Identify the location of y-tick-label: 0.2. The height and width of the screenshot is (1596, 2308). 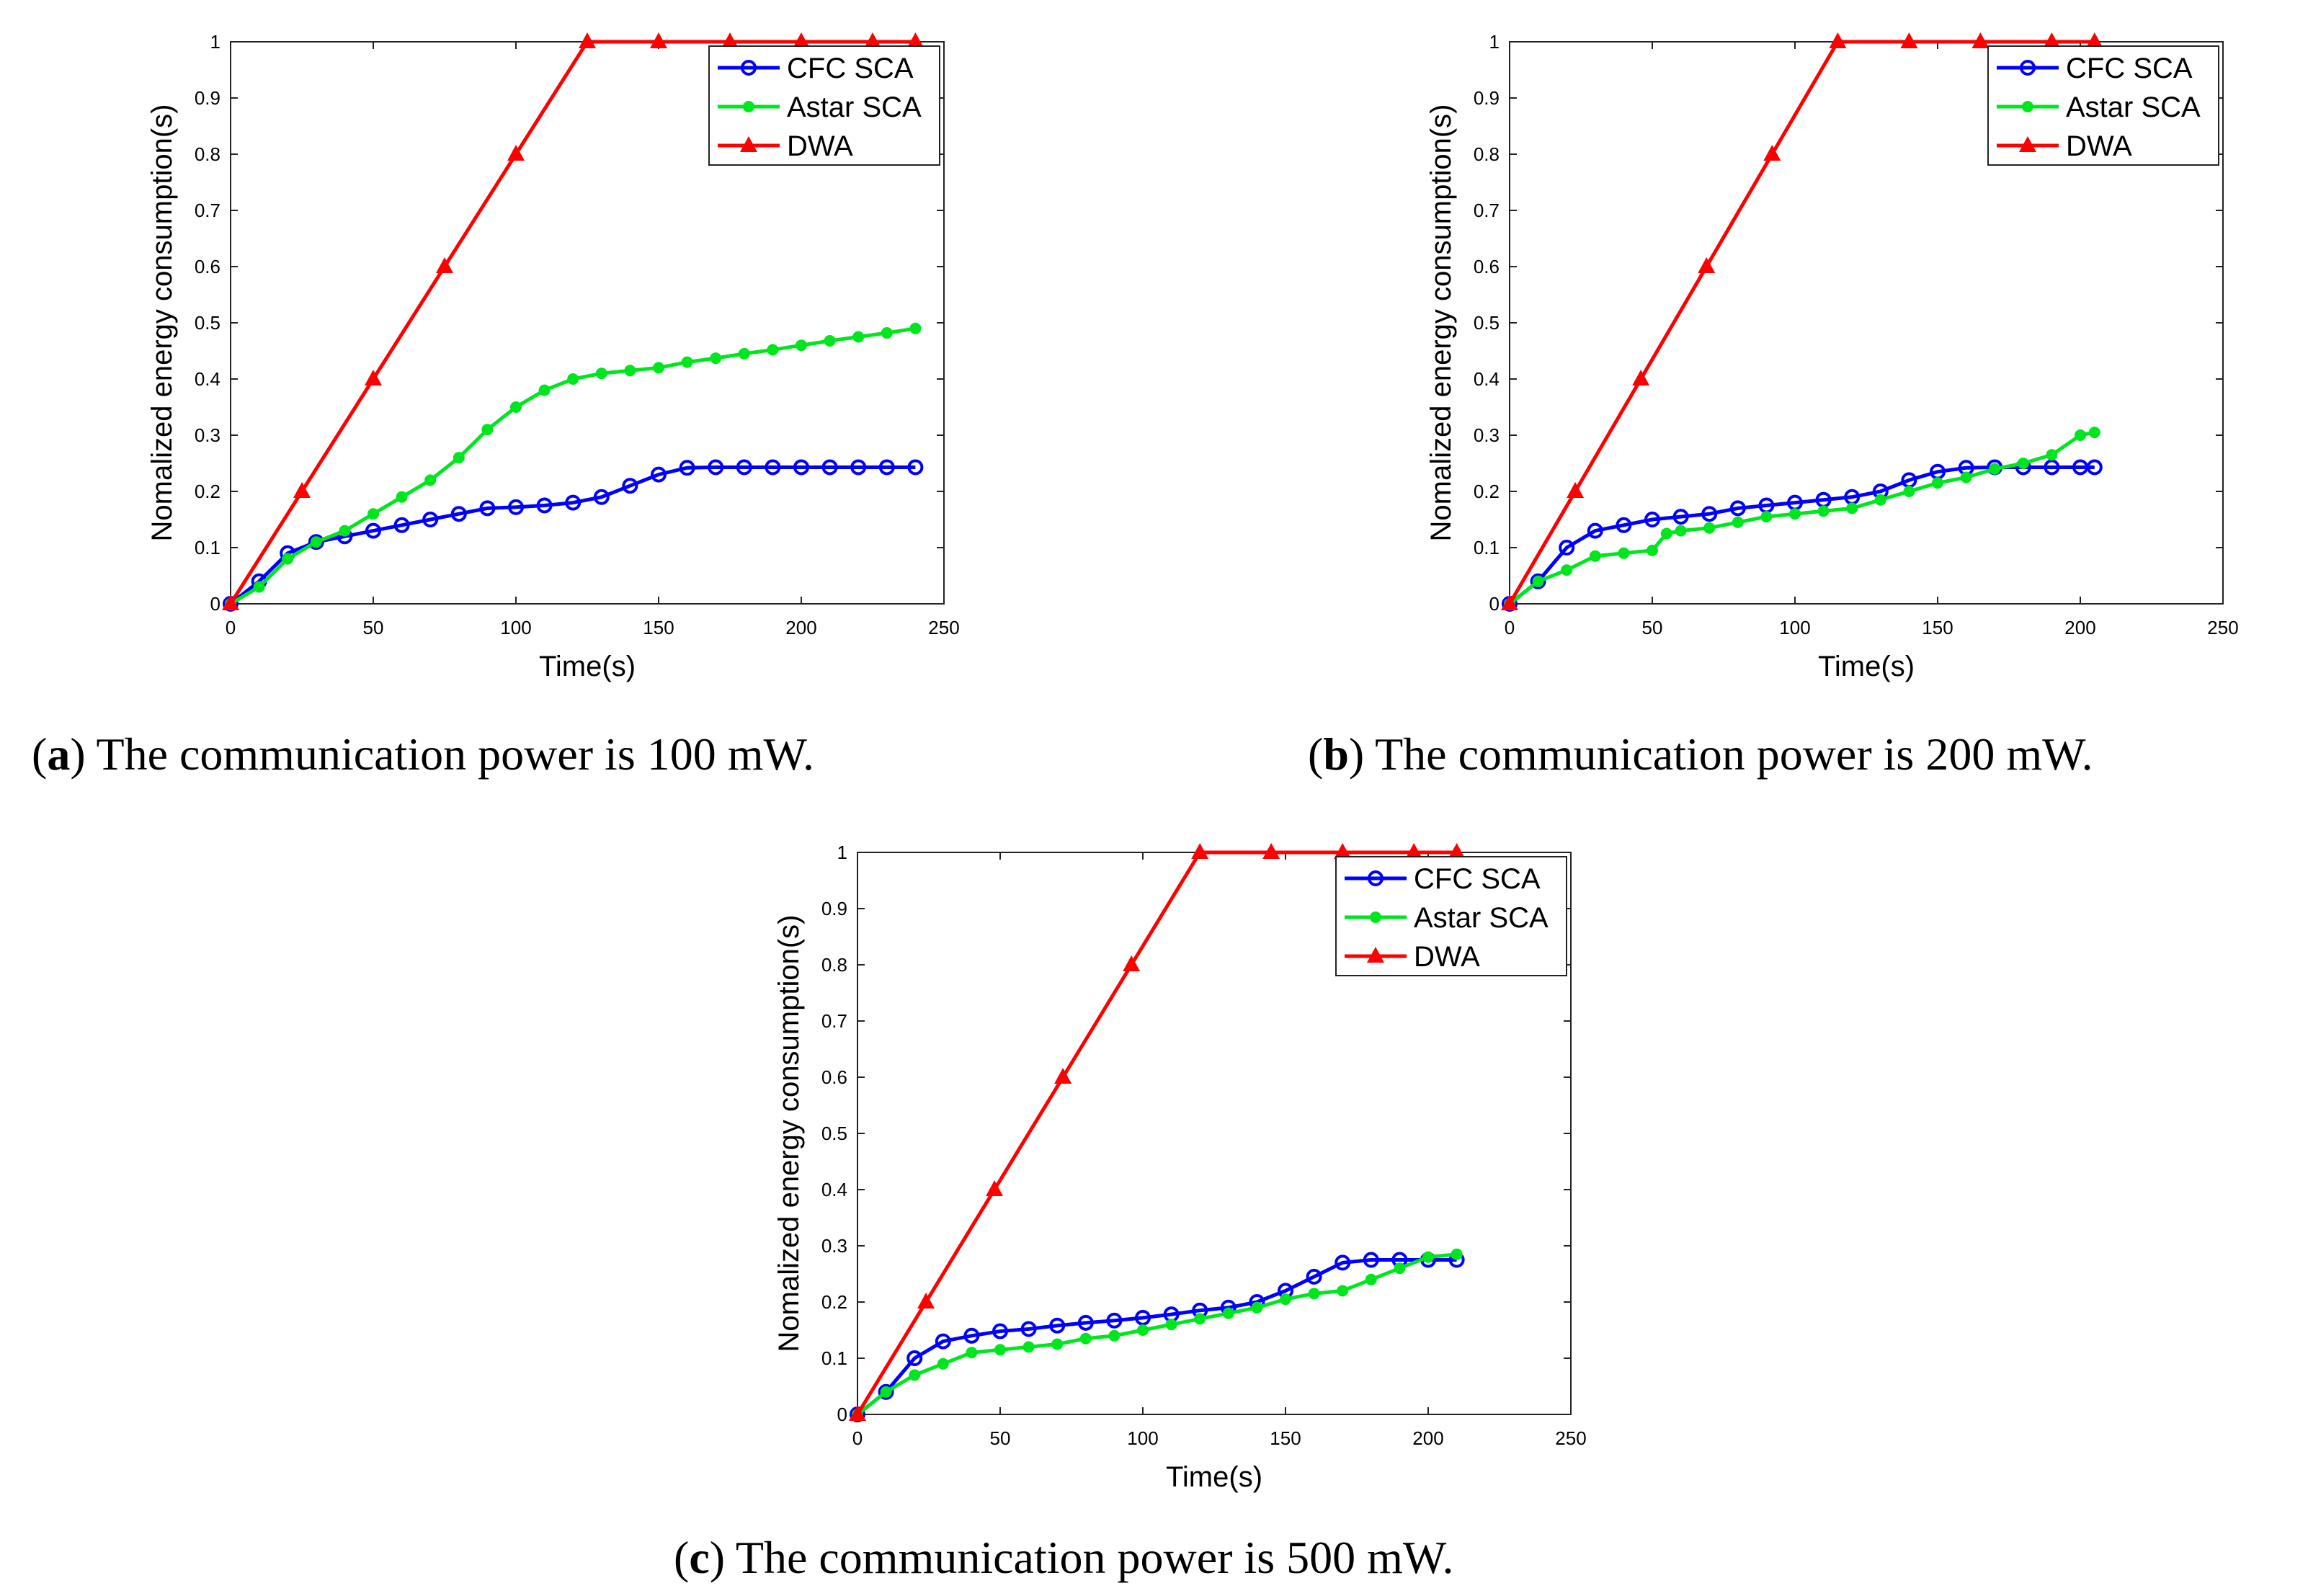
(834, 1302).